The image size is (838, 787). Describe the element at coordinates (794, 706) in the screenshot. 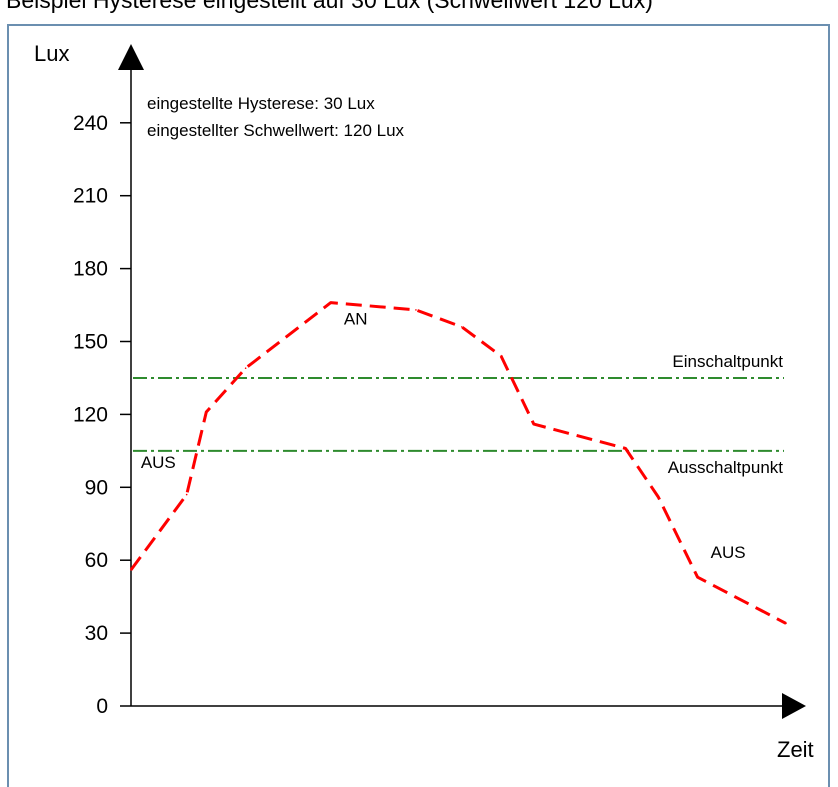

I see `x-axis-arrow` at that location.